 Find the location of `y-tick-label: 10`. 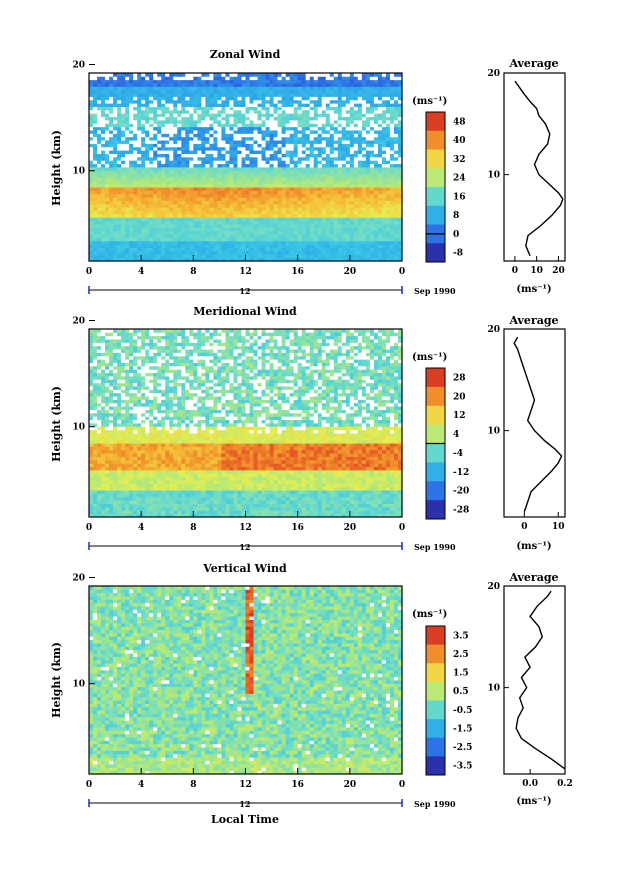

y-tick-label: 10 is located at coordinates (78, 172).